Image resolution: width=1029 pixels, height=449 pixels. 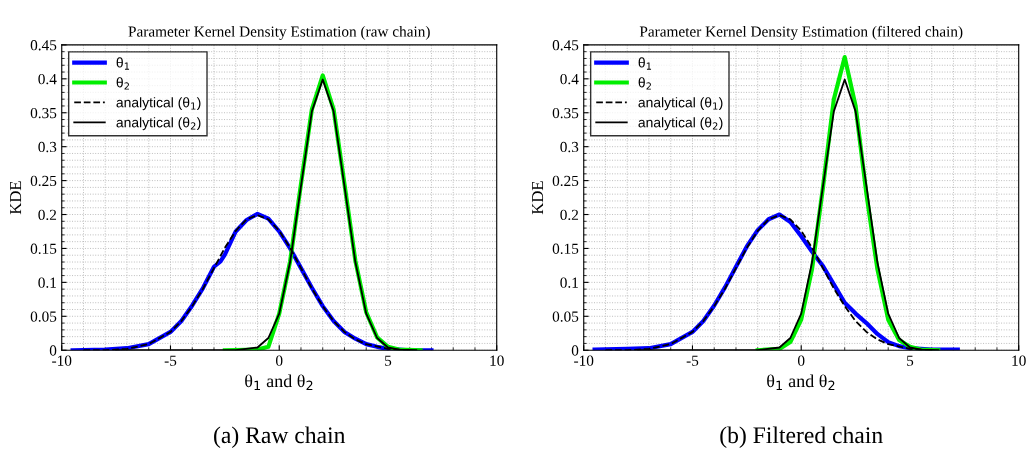 I want to click on chart-title: Parameter Kernel Density Estimation (filtered chain), so click(x=801, y=32).